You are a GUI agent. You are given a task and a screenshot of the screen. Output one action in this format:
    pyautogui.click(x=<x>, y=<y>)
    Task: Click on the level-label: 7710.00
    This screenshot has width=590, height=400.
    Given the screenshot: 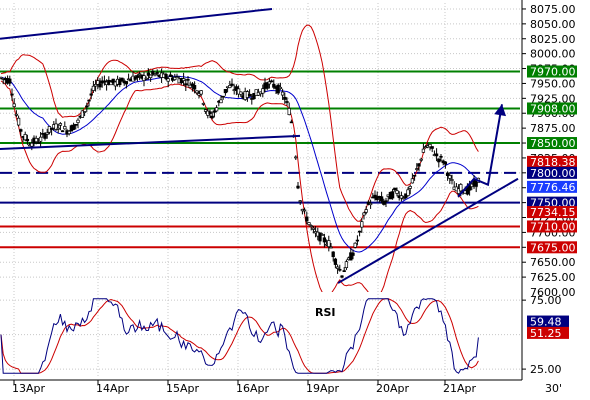 What is the action you would take?
    pyautogui.click(x=553, y=226)
    